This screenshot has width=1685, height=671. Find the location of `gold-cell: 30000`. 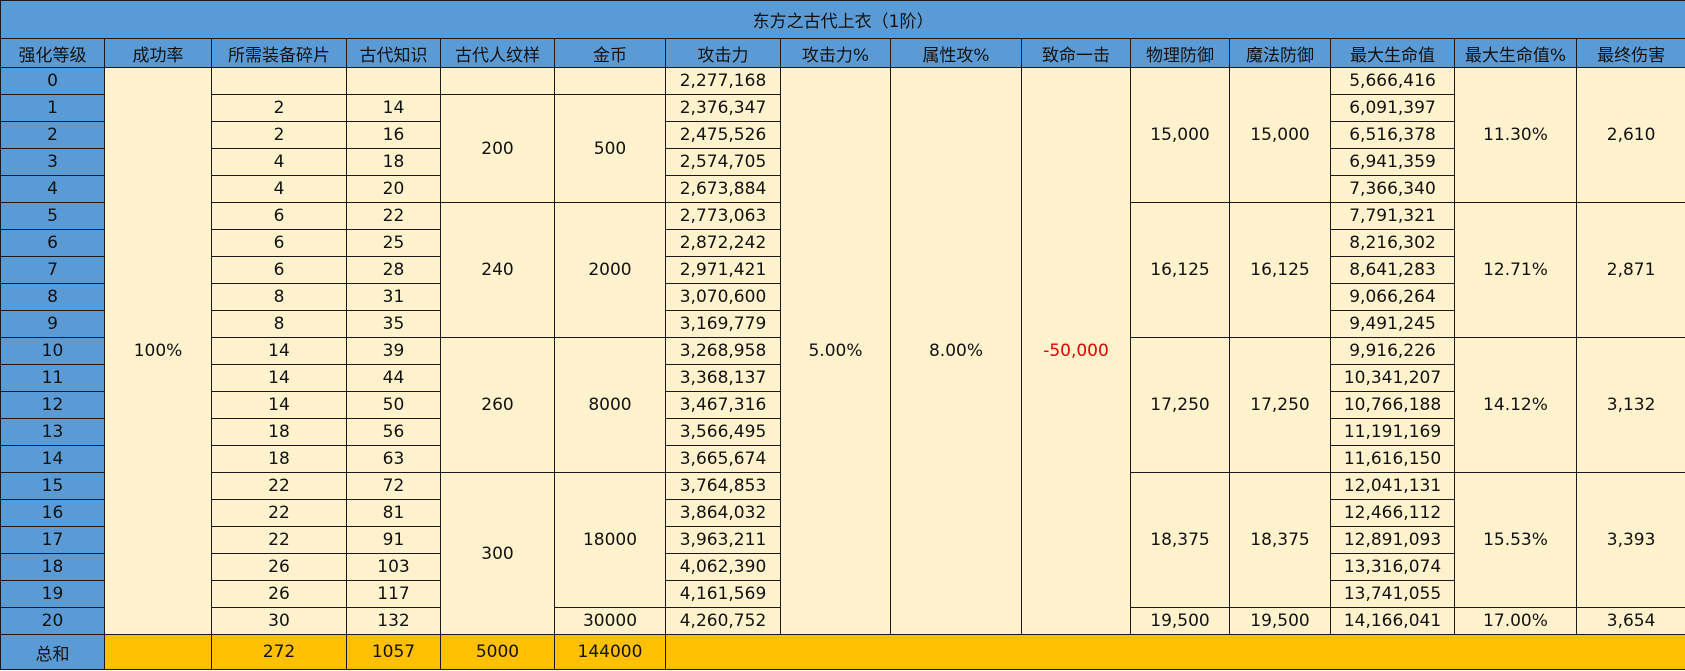

gold-cell: 30000 is located at coordinates (610, 621).